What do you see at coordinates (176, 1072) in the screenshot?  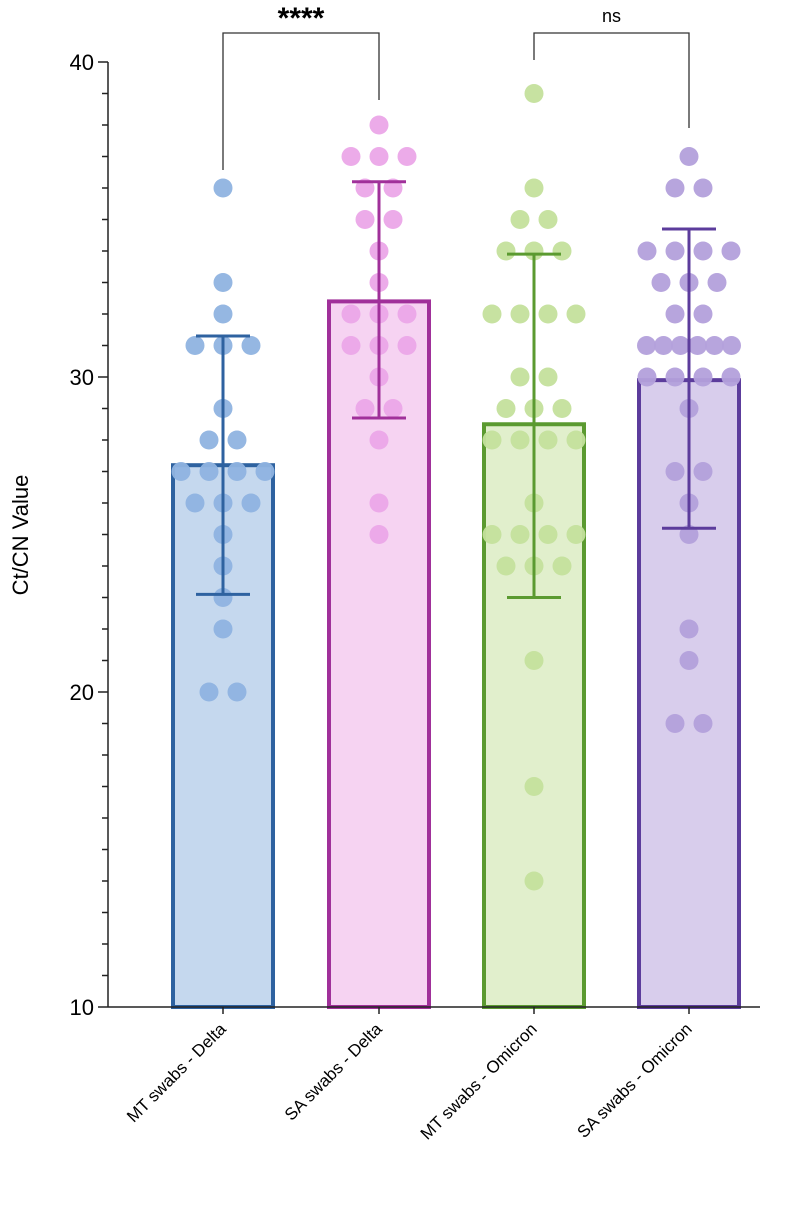 I see `x-tick-label: MT swabs - Delta` at bounding box center [176, 1072].